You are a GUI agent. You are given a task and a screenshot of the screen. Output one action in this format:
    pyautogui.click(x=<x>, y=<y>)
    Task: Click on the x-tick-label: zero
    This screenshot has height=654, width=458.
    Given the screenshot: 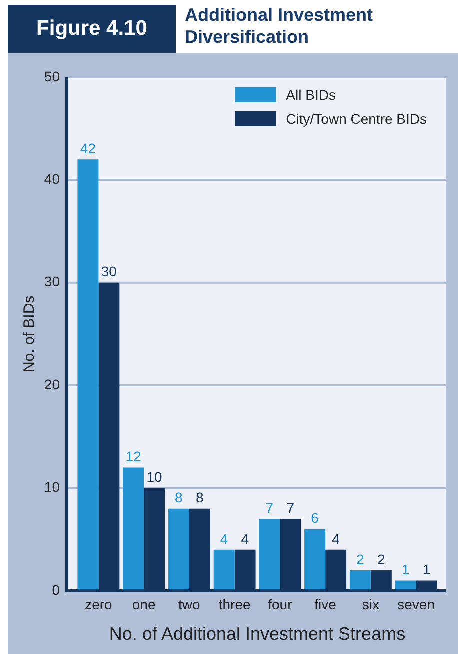 What is the action you would take?
    pyautogui.click(x=99, y=604)
    